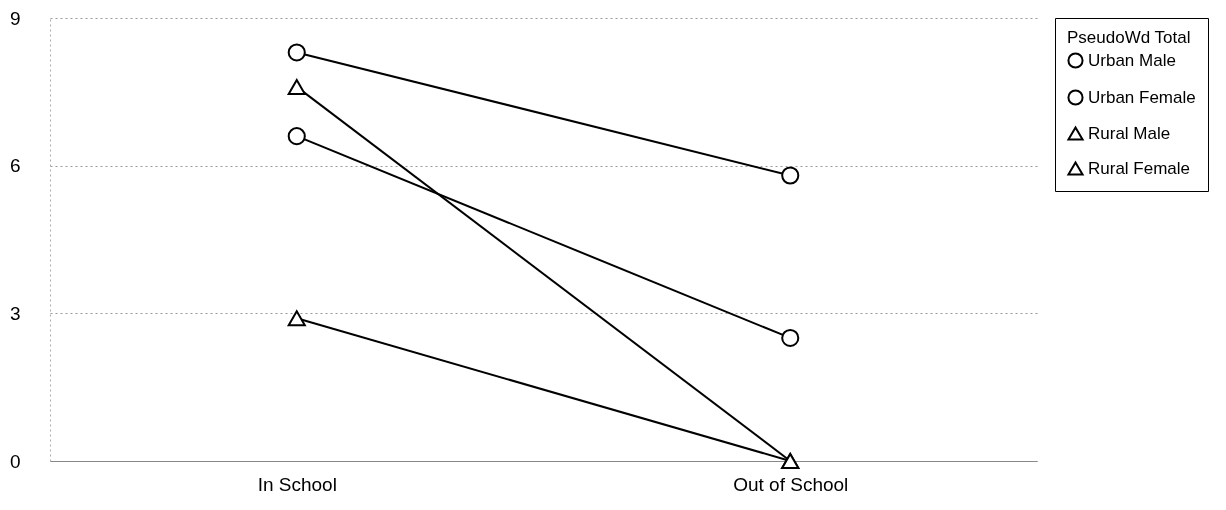 This screenshot has height=510, width=1226. Describe the element at coordinates (1139, 168) in the screenshot. I see `legend-label: Rural Female` at that location.